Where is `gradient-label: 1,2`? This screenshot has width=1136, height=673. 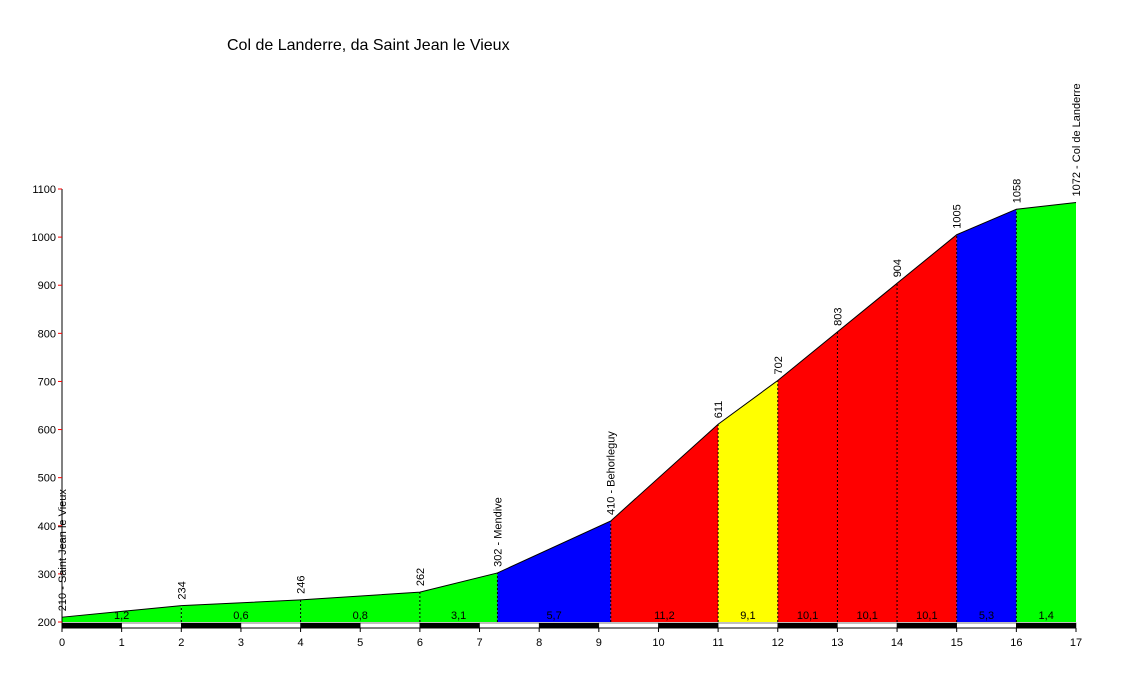
gradient-label: 1,2 is located at coordinates (121, 616).